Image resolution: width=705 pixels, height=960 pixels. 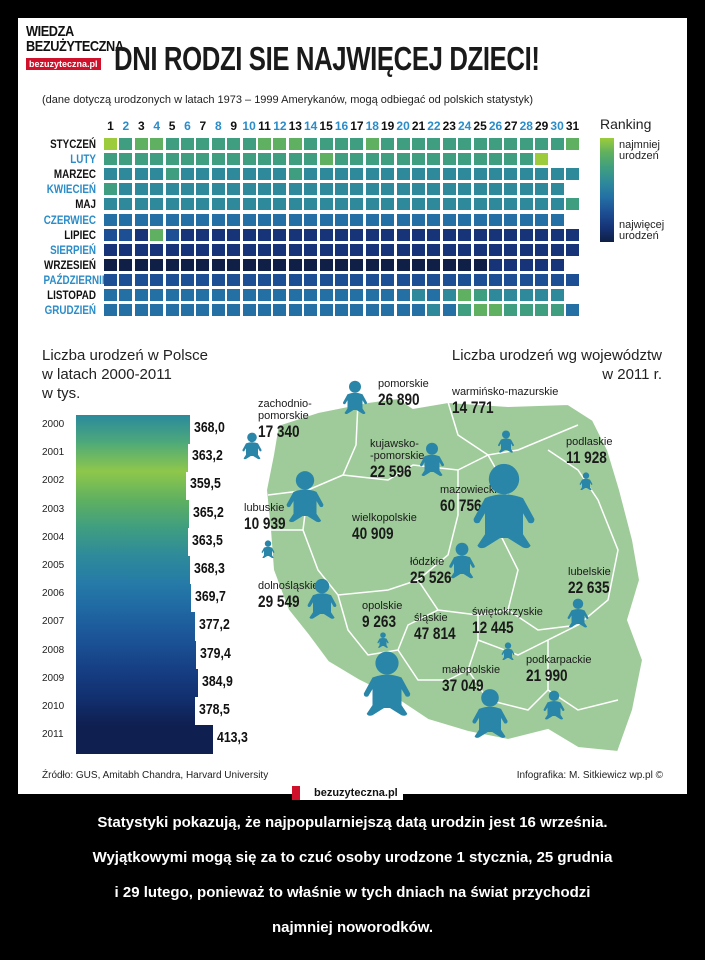 What do you see at coordinates (53, 509) in the screenshot?
I see `year-label: 2003` at bounding box center [53, 509].